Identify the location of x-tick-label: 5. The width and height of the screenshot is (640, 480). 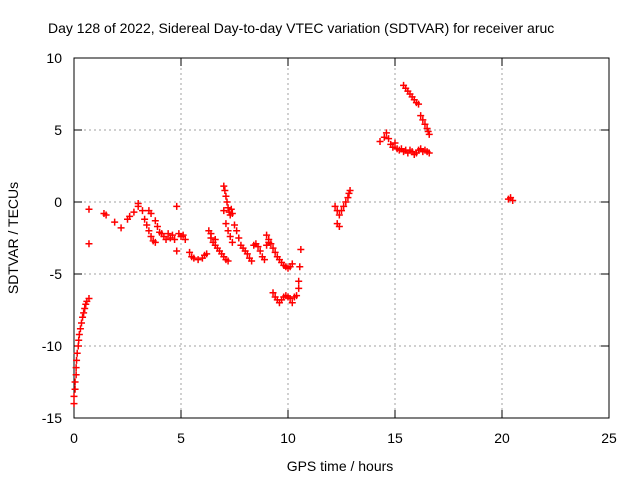
(181, 438).